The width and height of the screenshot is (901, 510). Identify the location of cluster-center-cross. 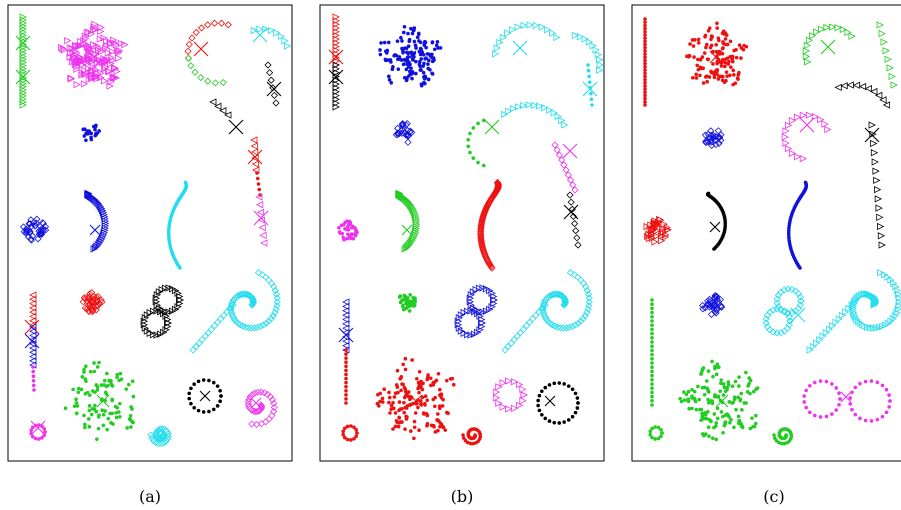
(201, 49).